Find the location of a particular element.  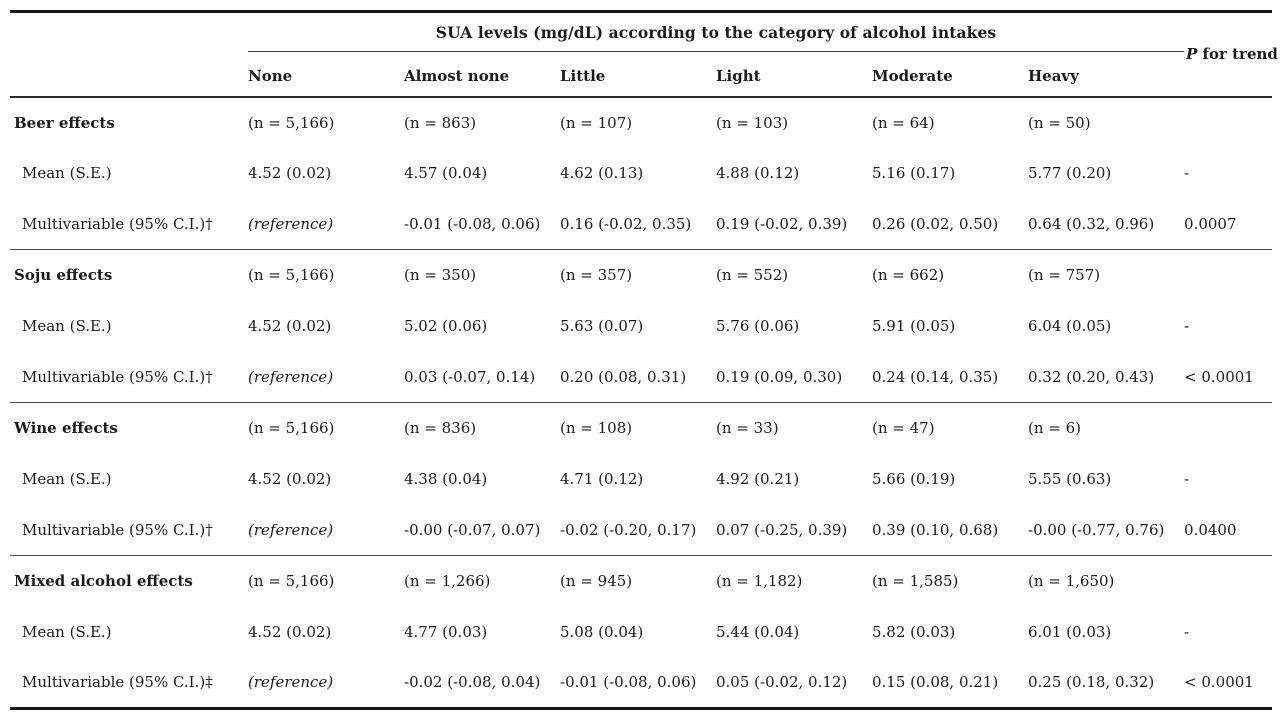

col-header-light: Light is located at coordinates (794, 74).